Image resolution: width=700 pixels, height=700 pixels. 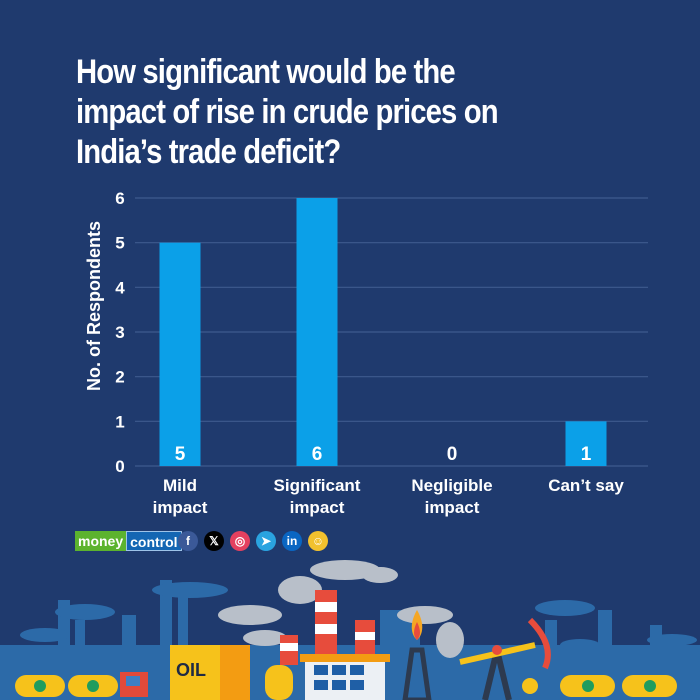 I want to click on x-tick-label: Negligible, so click(x=451, y=485).